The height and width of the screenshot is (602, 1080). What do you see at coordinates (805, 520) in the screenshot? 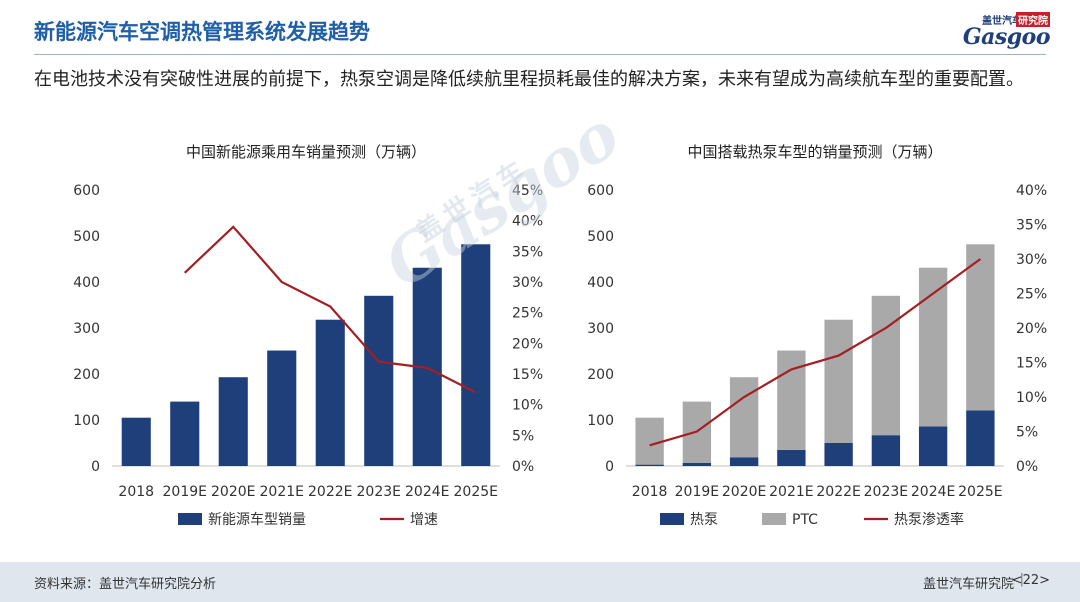
I see `legend-label: PTC` at bounding box center [805, 520].